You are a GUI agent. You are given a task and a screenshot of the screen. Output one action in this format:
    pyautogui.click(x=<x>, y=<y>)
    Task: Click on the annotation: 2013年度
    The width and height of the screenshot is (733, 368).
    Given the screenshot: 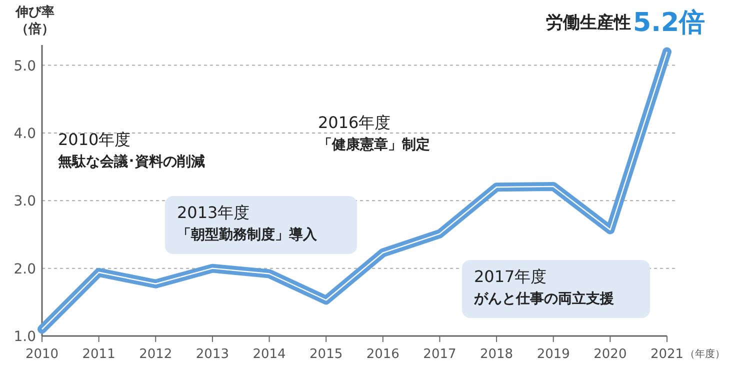 What is the action you would take?
    pyautogui.click(x=213, y=212)
    